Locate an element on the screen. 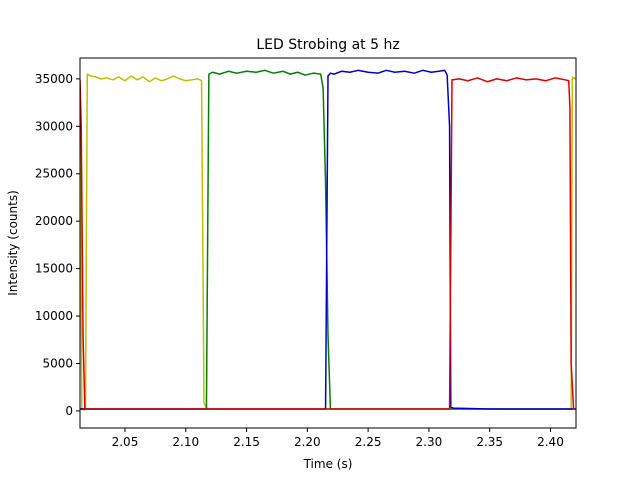 The width and height of the screenshot is (640, 480). y-tick-label: 15000 is located at coordinates (54, 269).